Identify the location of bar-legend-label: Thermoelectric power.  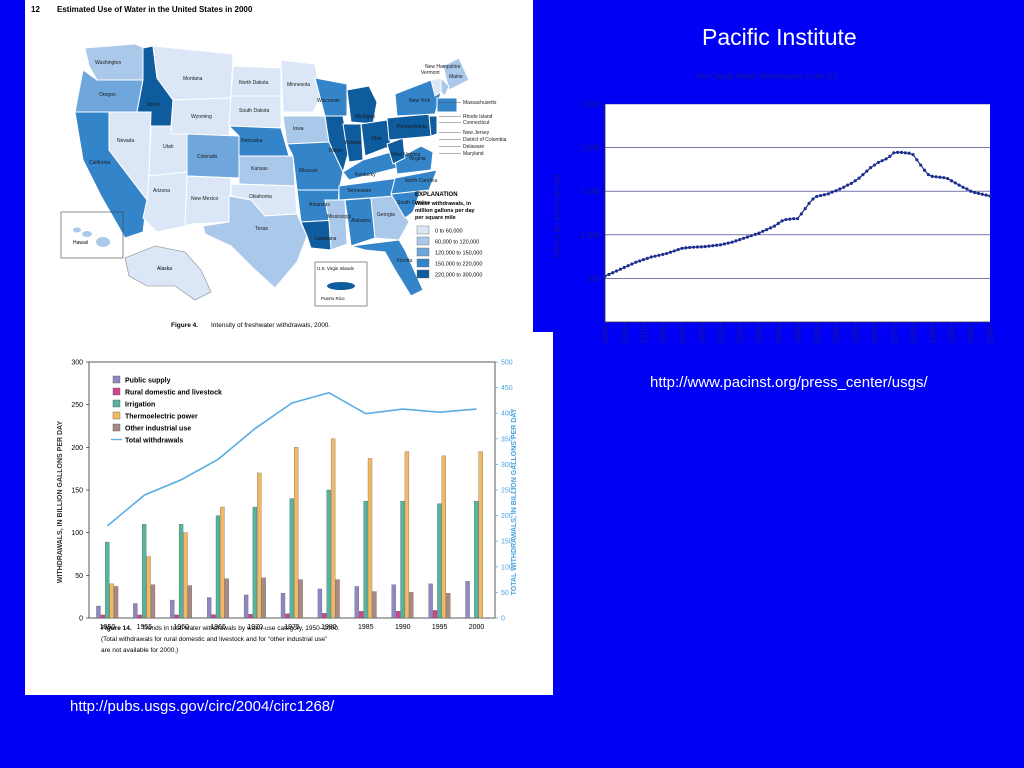
(161, 417).